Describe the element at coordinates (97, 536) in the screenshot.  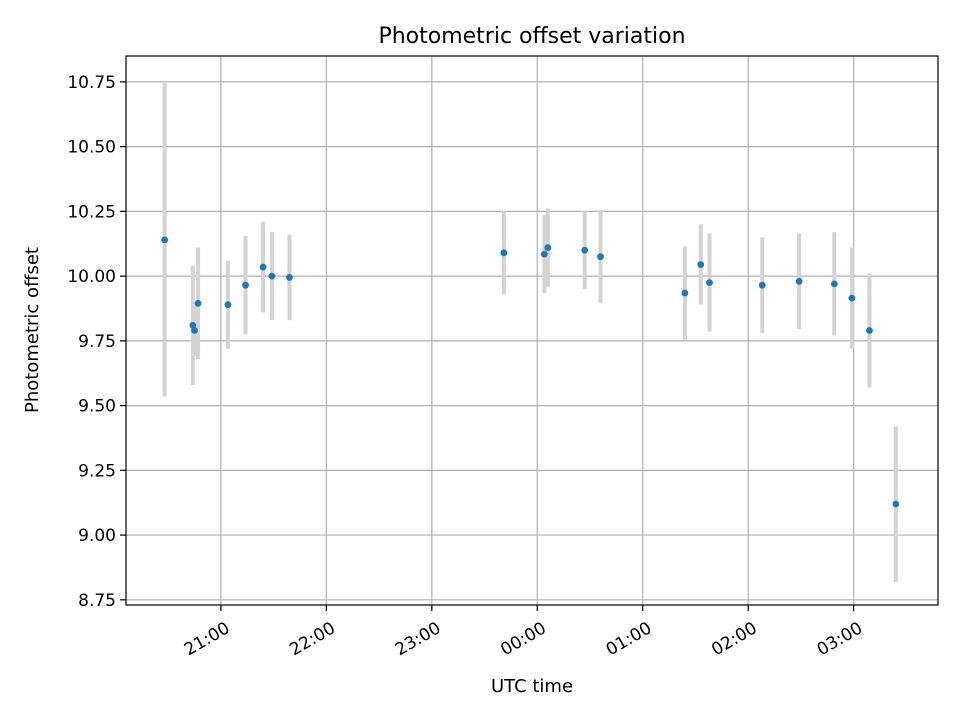
I see `y-tick-label: 9.00` at that location.